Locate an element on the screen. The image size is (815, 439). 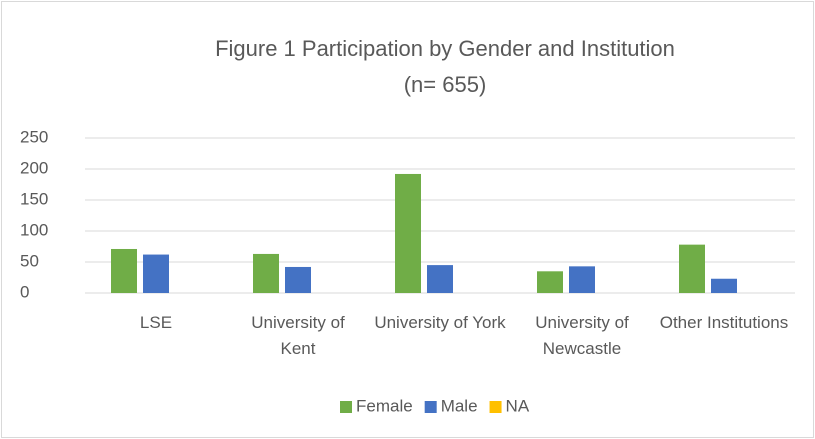
y-tick-label: 100 is located at coordinates (34, 229).